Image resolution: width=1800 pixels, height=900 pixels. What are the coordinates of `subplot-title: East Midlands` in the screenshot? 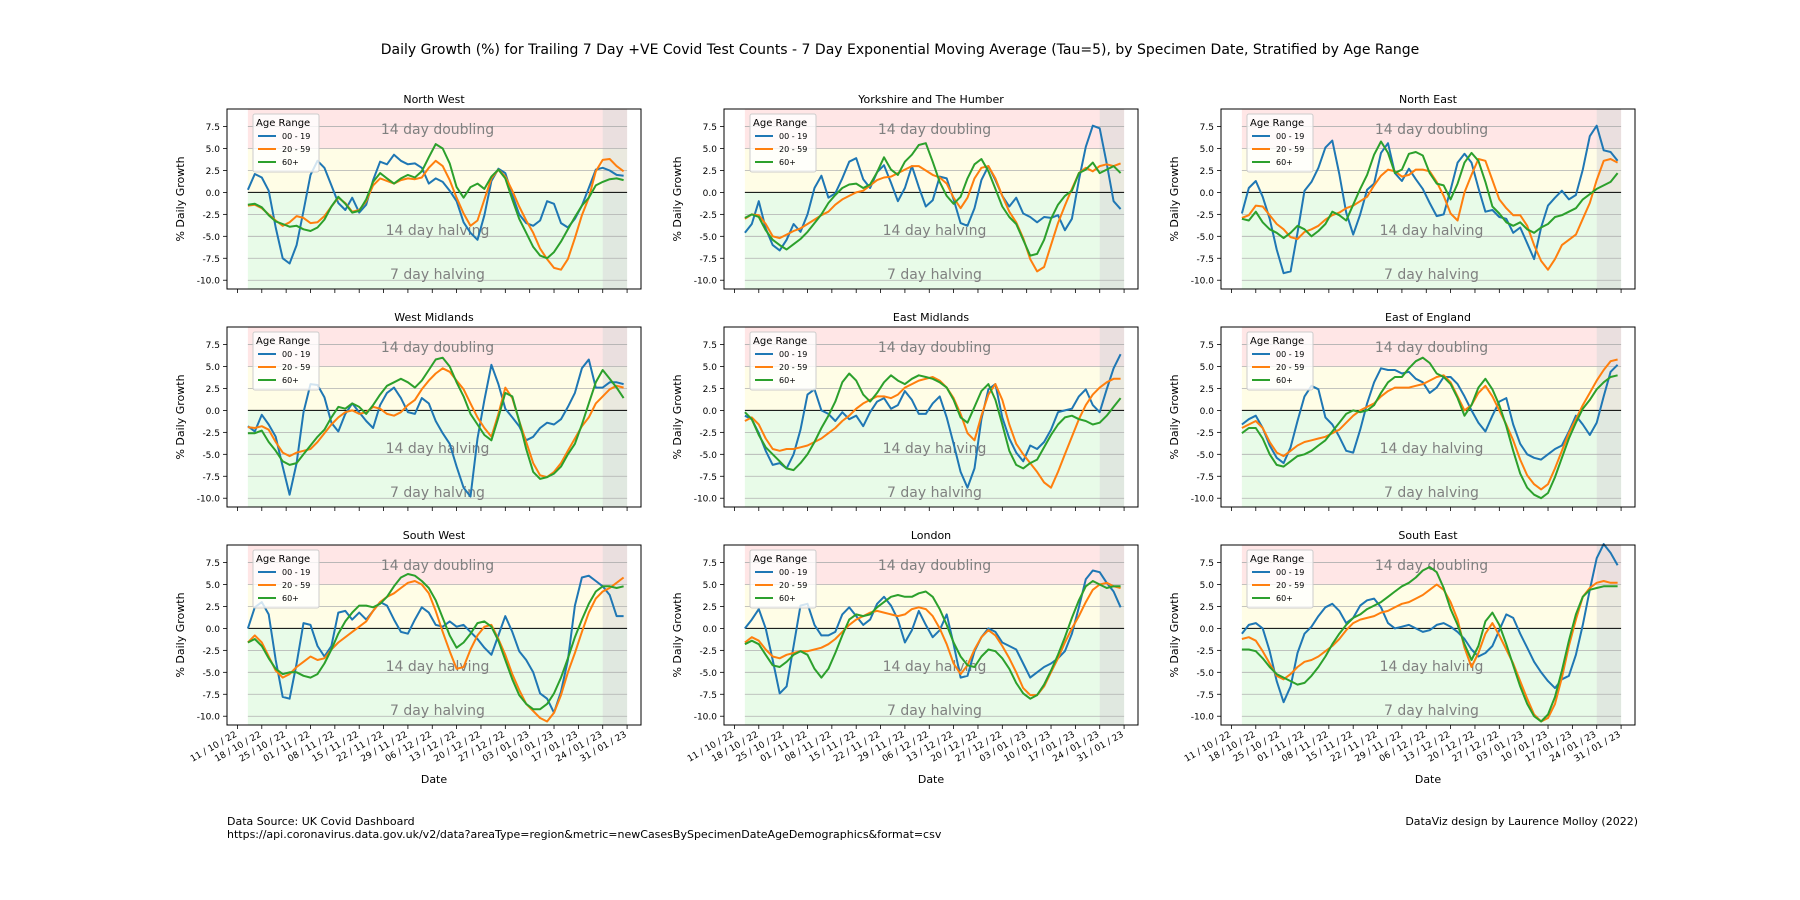 It's located at (931, 317).